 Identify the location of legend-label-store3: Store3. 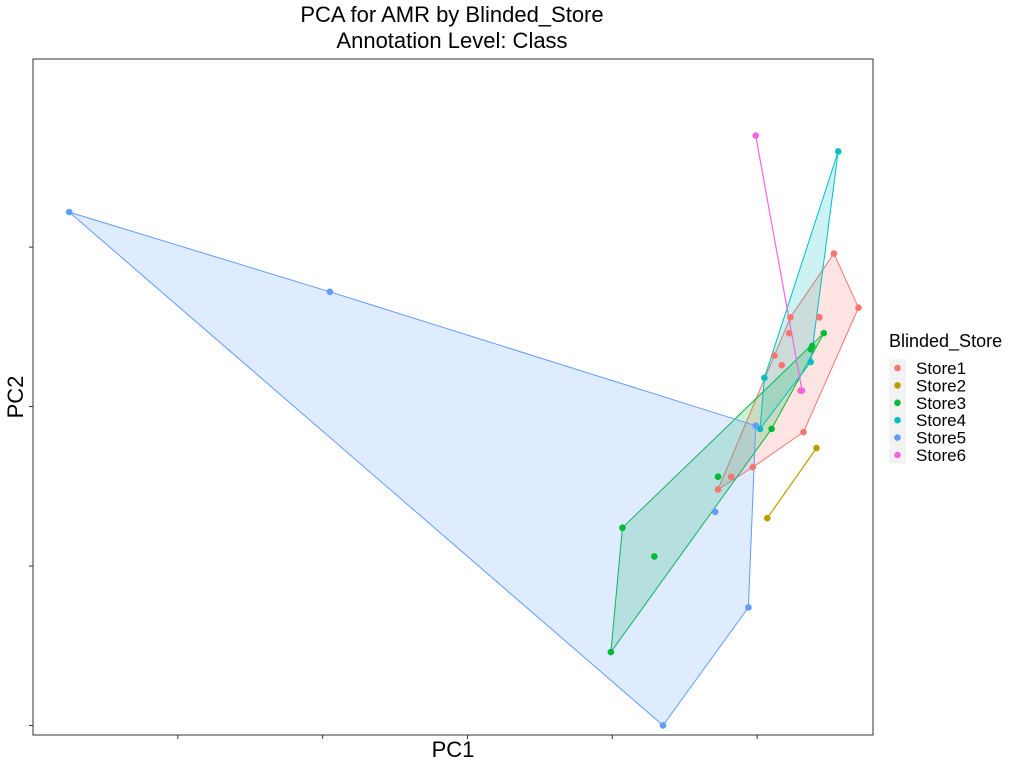
(941, 403).